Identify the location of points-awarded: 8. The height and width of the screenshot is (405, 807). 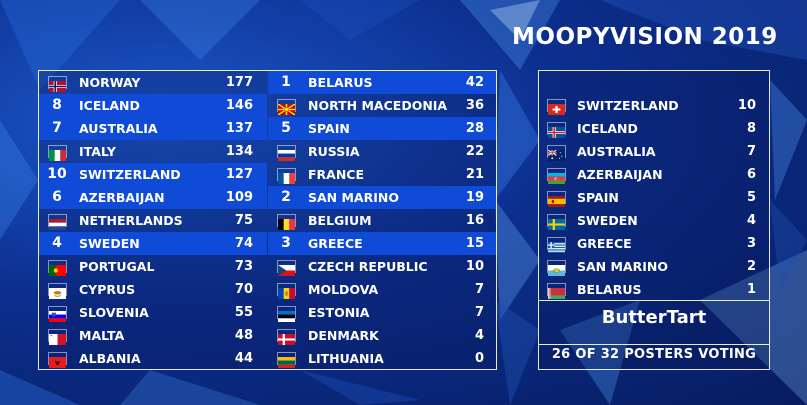
(57, 105).